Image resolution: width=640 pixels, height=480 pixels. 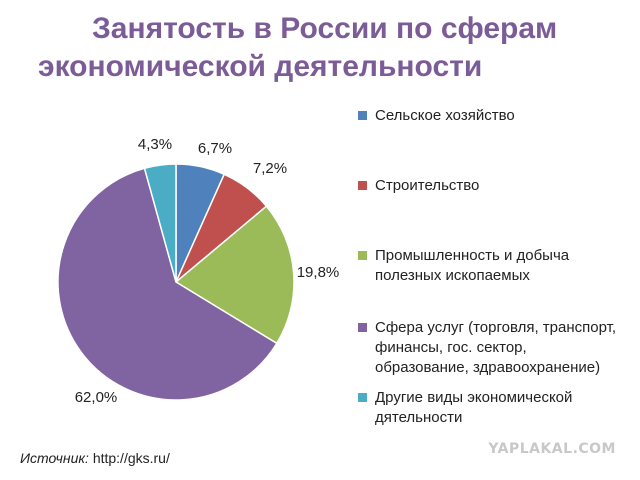 What do you see at coordinates (552, 449) in the screenshot?
I see `watermark: YAPLAKAL.COM` at bounding box center [552, 449].